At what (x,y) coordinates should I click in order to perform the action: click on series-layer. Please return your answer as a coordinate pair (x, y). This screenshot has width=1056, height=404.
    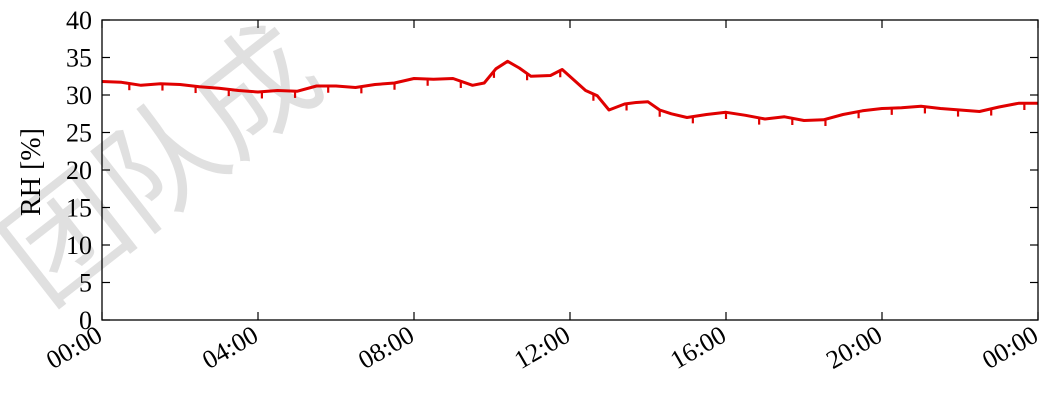
    Looking at the image, I should click on (569, 92).